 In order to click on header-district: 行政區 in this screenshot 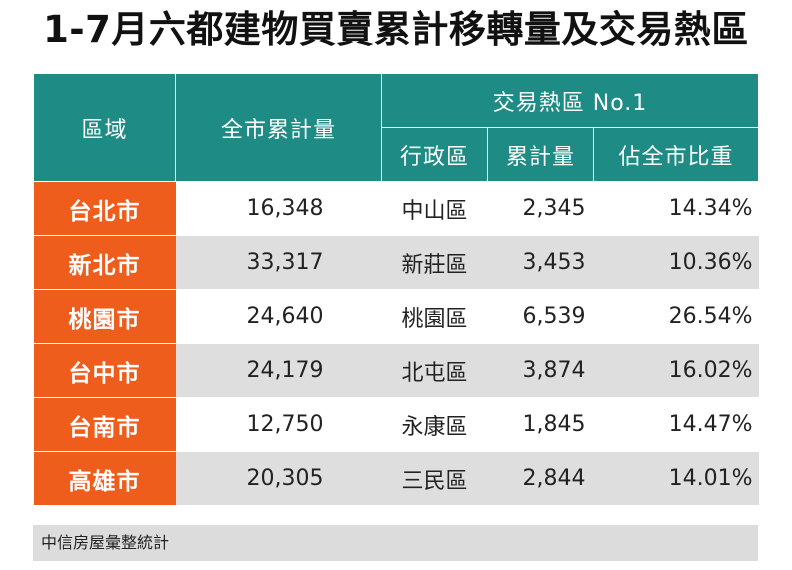, I will do `click(434, 154)`.